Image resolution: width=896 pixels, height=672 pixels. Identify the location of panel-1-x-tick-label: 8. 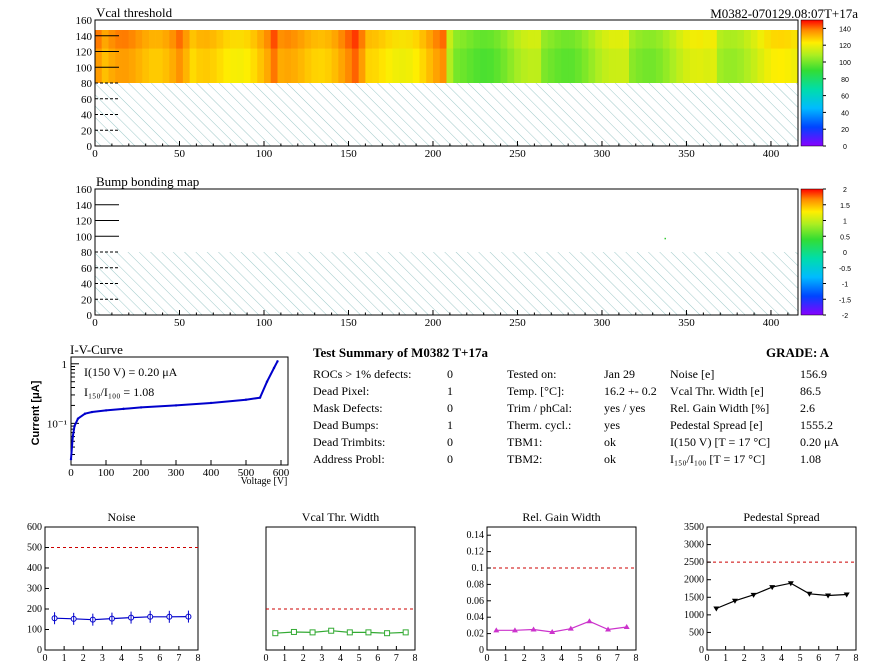
(198, 658).